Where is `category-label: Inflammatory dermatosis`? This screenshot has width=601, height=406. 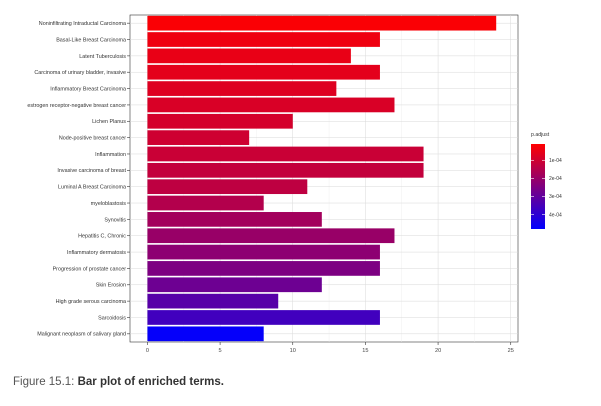
category-label: Inflammatory dermatosis is located at coordinates (96, 253).